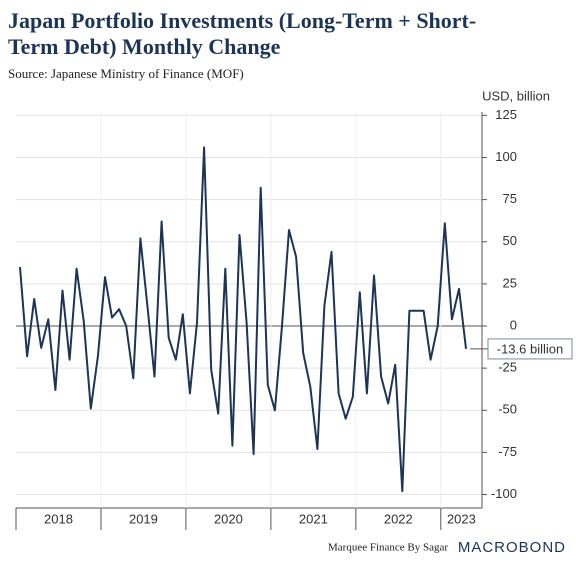 The image size is (576, 567). Describe the element at coordinates (516, 95) in the screenshot. I see `y-axis-label: USD, billion` at that location.